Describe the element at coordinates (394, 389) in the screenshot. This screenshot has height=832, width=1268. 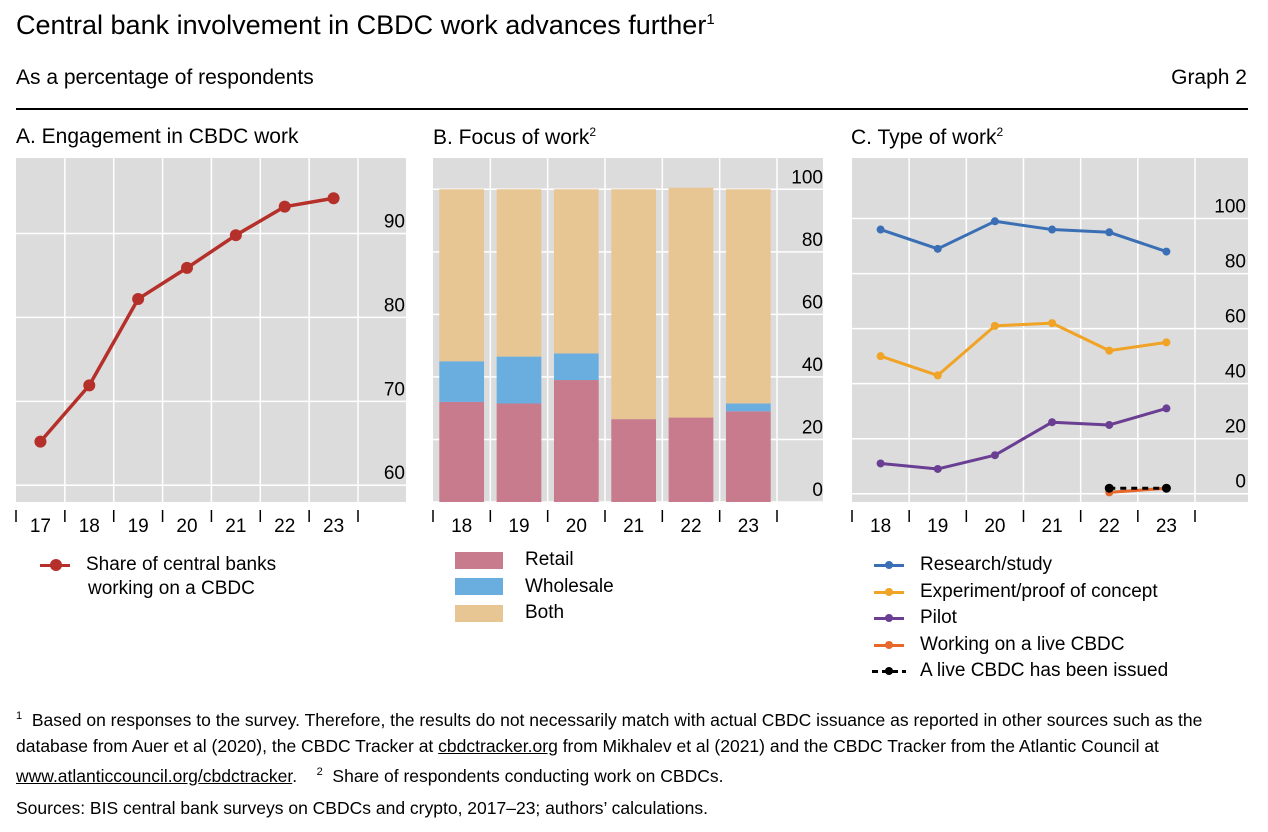
I see `y-tick-label: 70` at that location.